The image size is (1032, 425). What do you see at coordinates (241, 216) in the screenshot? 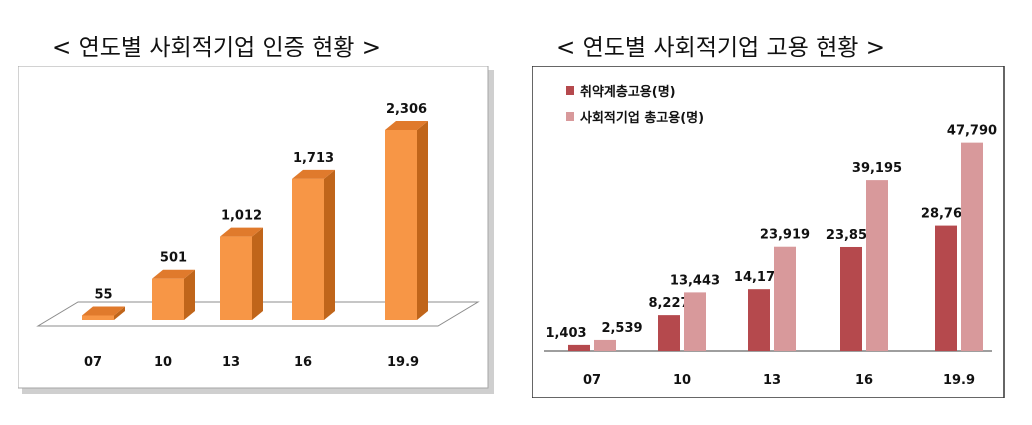
I see `data-label-13: 1,012` at bounding box center [241, 216].